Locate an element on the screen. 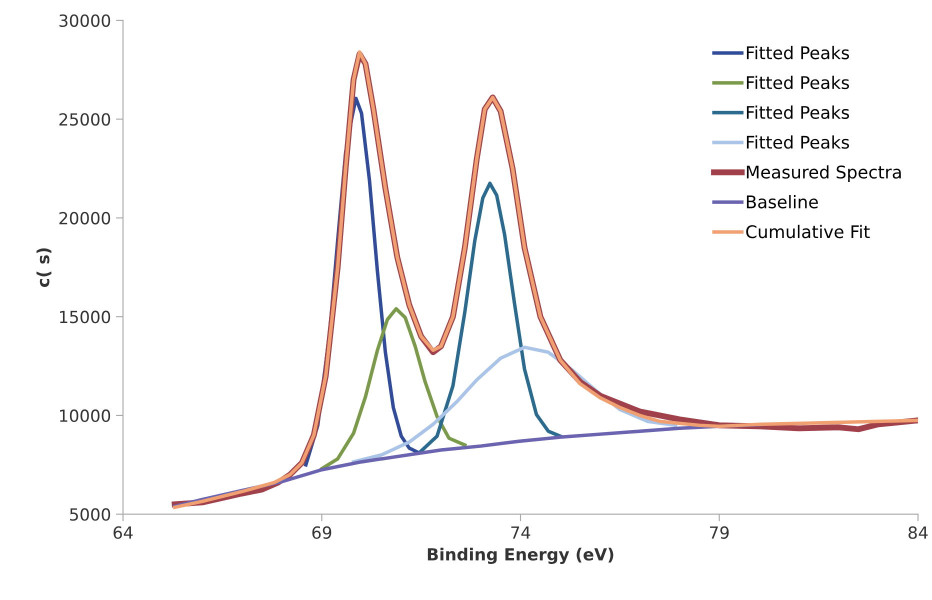 The image size is (932, 600). y-tick-label: 15000 is located at coordinates (85, 317).